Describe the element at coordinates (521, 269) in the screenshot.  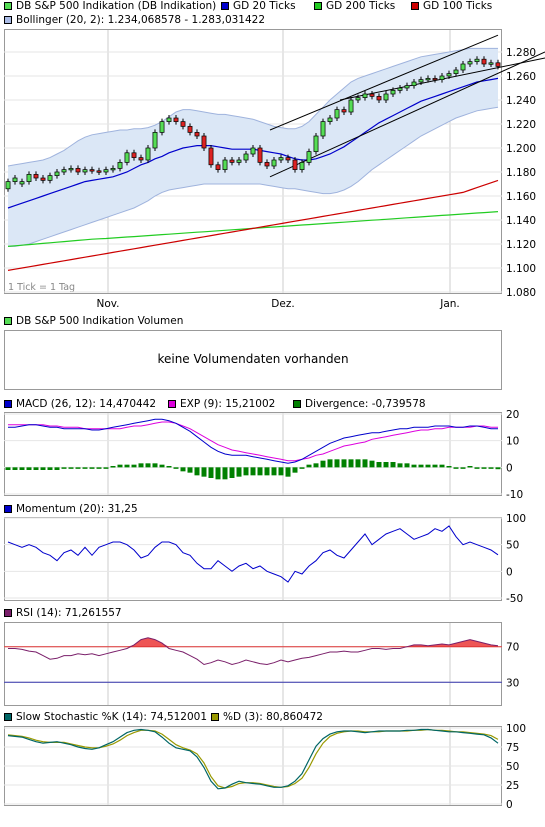
I see `price-ytick-label: 1.100` at that location.